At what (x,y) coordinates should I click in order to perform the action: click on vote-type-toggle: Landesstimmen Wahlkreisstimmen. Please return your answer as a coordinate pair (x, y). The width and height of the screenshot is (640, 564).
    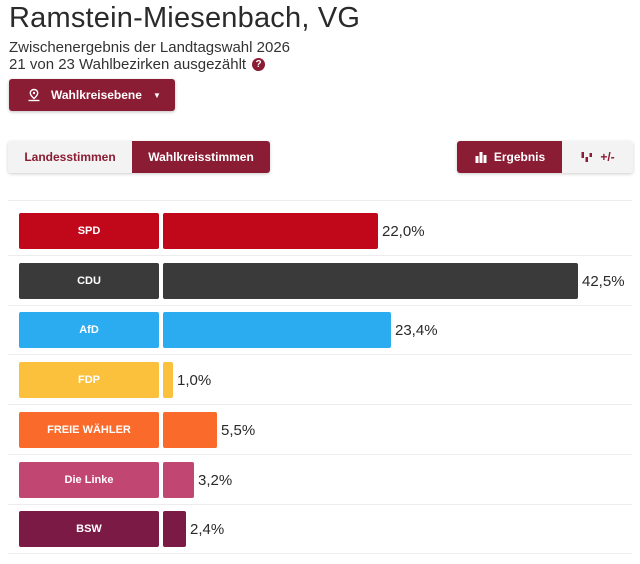
    Looking at the image, I should click on (139, 157).